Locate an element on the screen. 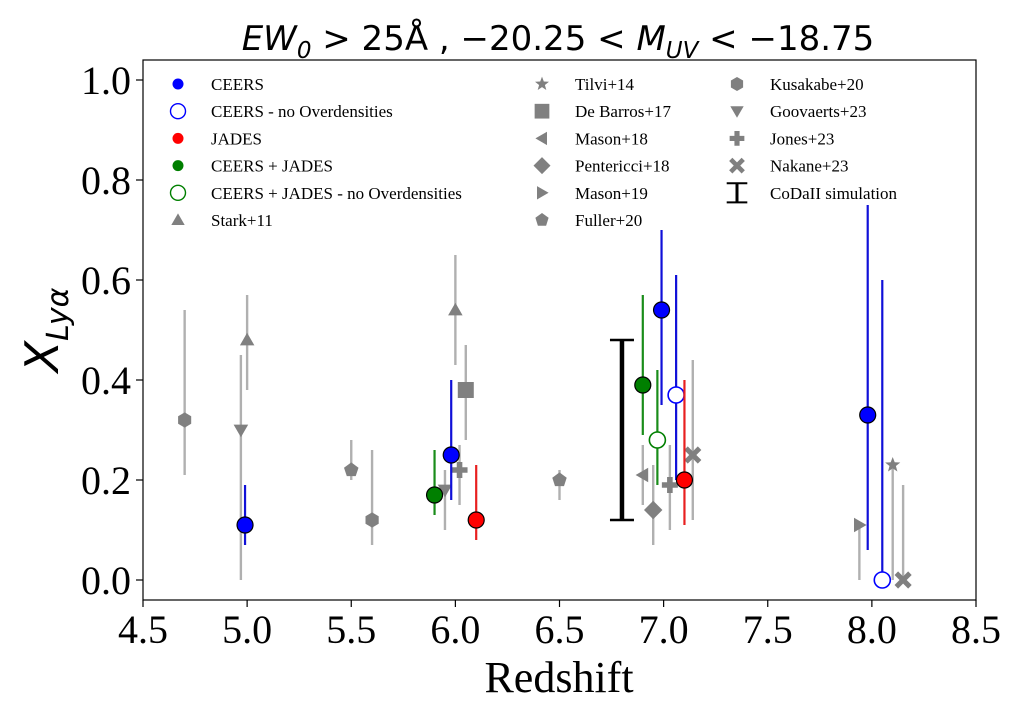 This screenshot has width=1020, height=725. legend-fuller20-label: Fuller+20 is located at coordinates (608, 220).